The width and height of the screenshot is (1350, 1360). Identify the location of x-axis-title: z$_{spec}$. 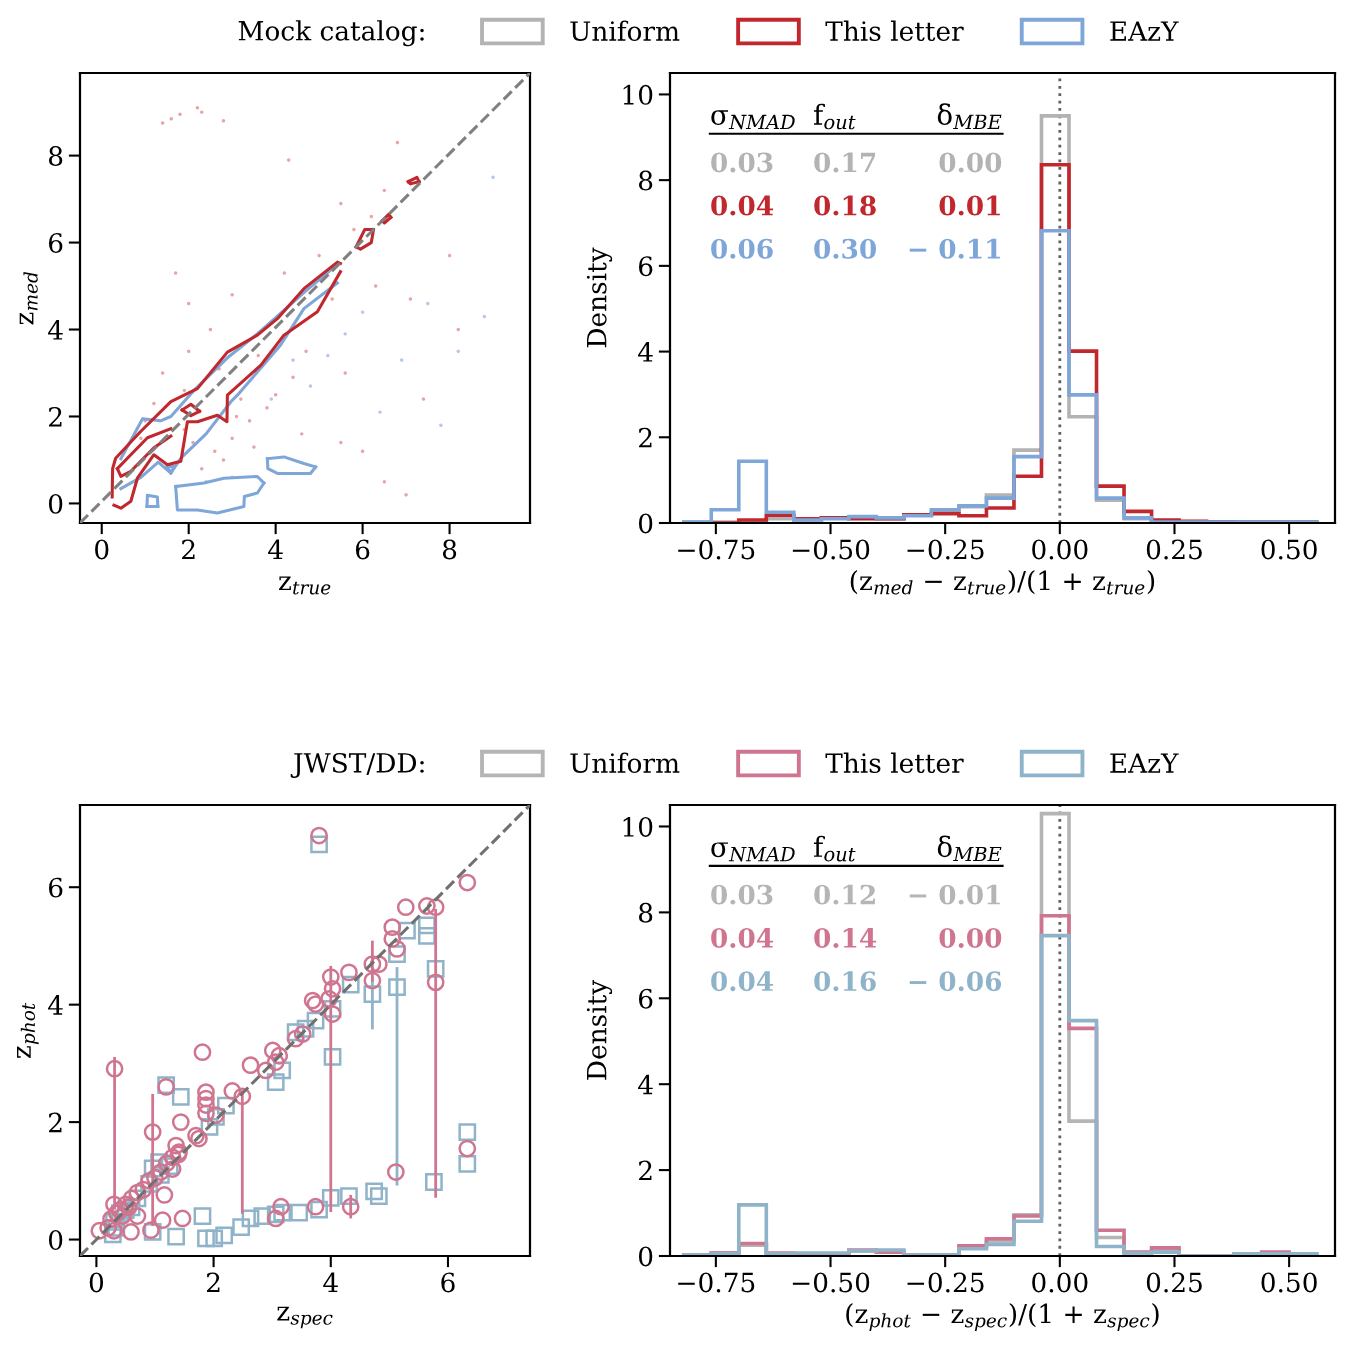
(305, 1317).